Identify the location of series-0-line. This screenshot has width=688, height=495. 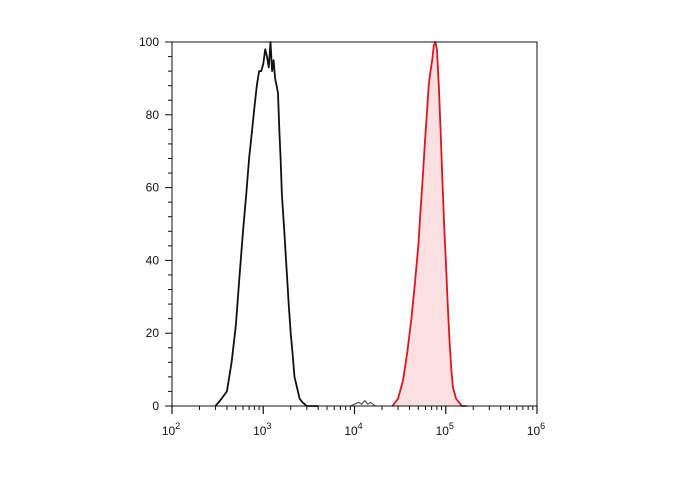
(266, 224).